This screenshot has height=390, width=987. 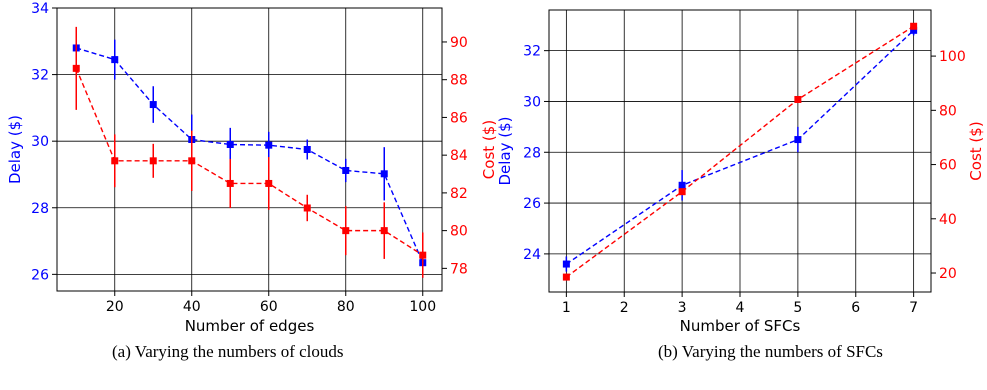 What do you see at coordinates (40, 9) in the screenshot?
I see `y-left-tick-label: 34` at bounding box center [40, 9].